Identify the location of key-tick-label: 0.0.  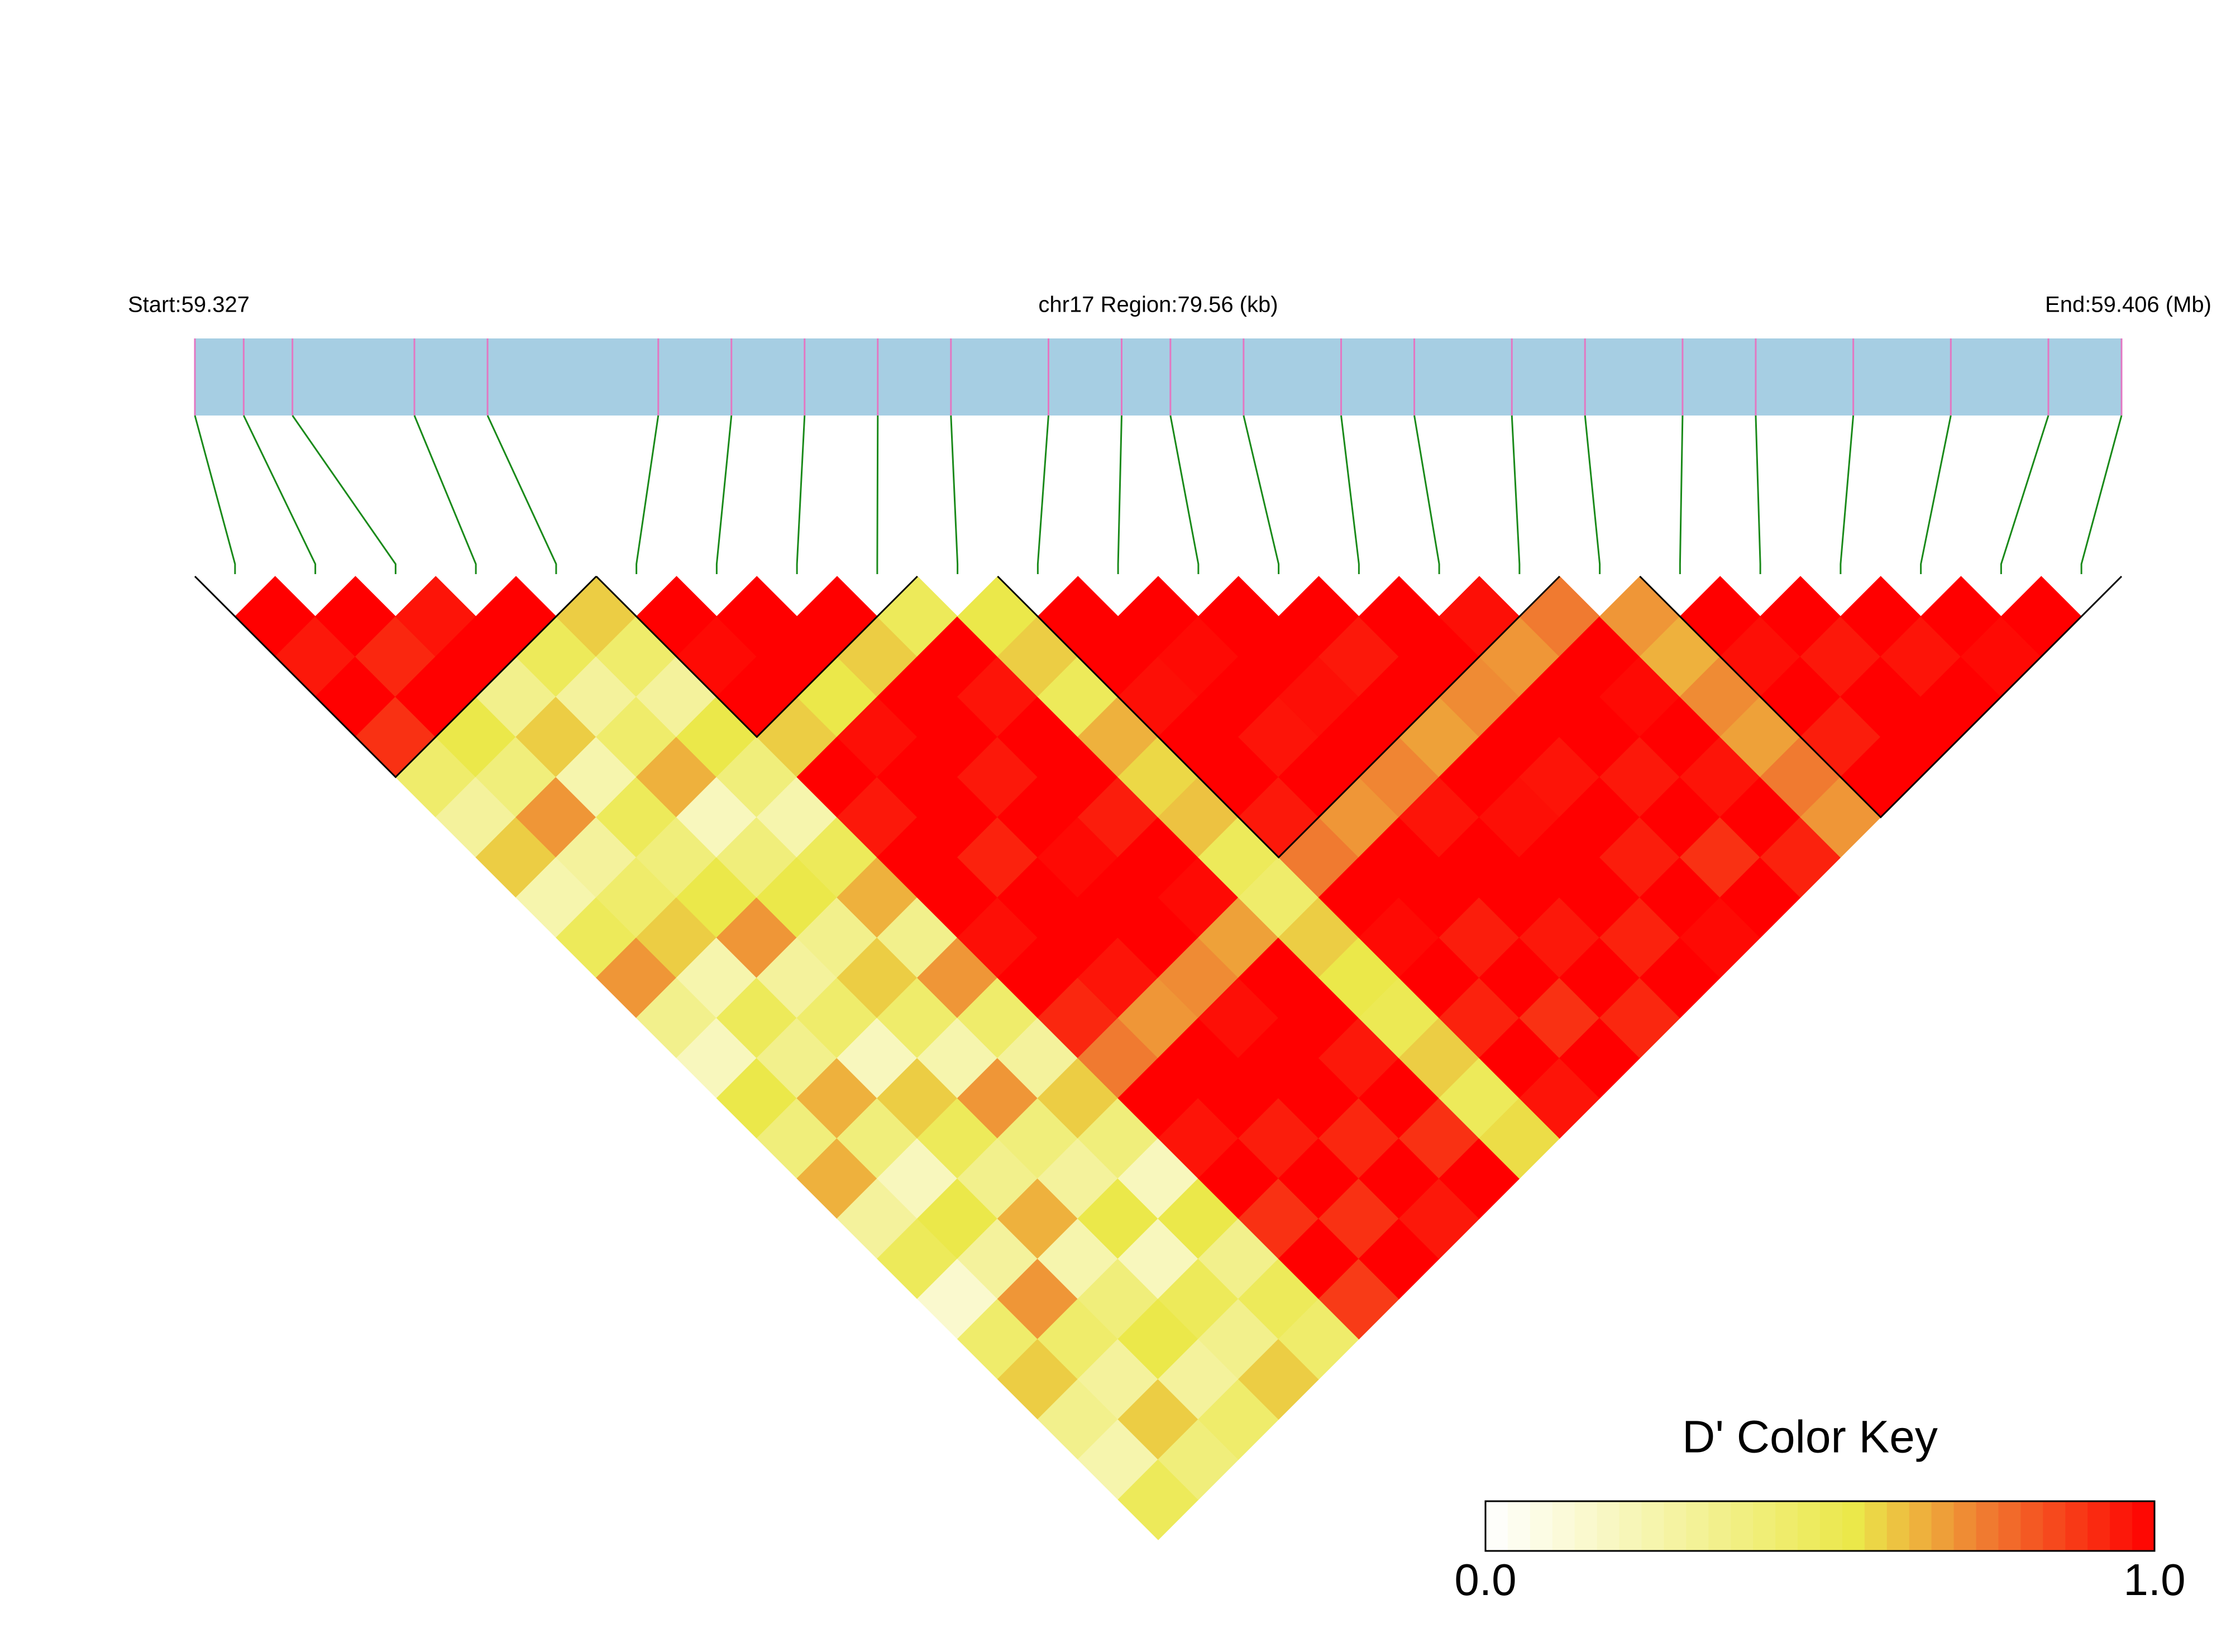
(1485, 1580).